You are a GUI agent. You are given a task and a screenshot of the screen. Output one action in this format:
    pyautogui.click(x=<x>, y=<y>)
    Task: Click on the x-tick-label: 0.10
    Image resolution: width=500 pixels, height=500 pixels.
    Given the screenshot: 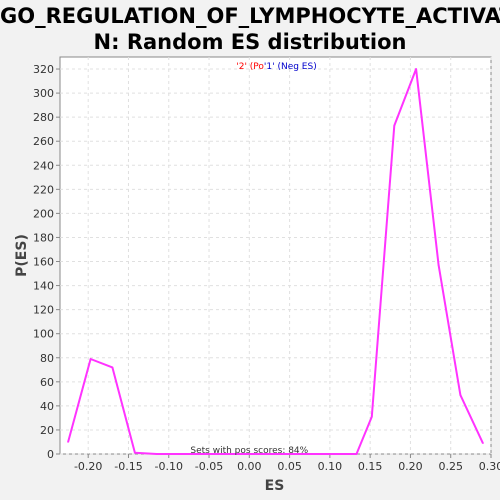 What is the action you would take?
    pyautogui.click(x=330, y=466)
    